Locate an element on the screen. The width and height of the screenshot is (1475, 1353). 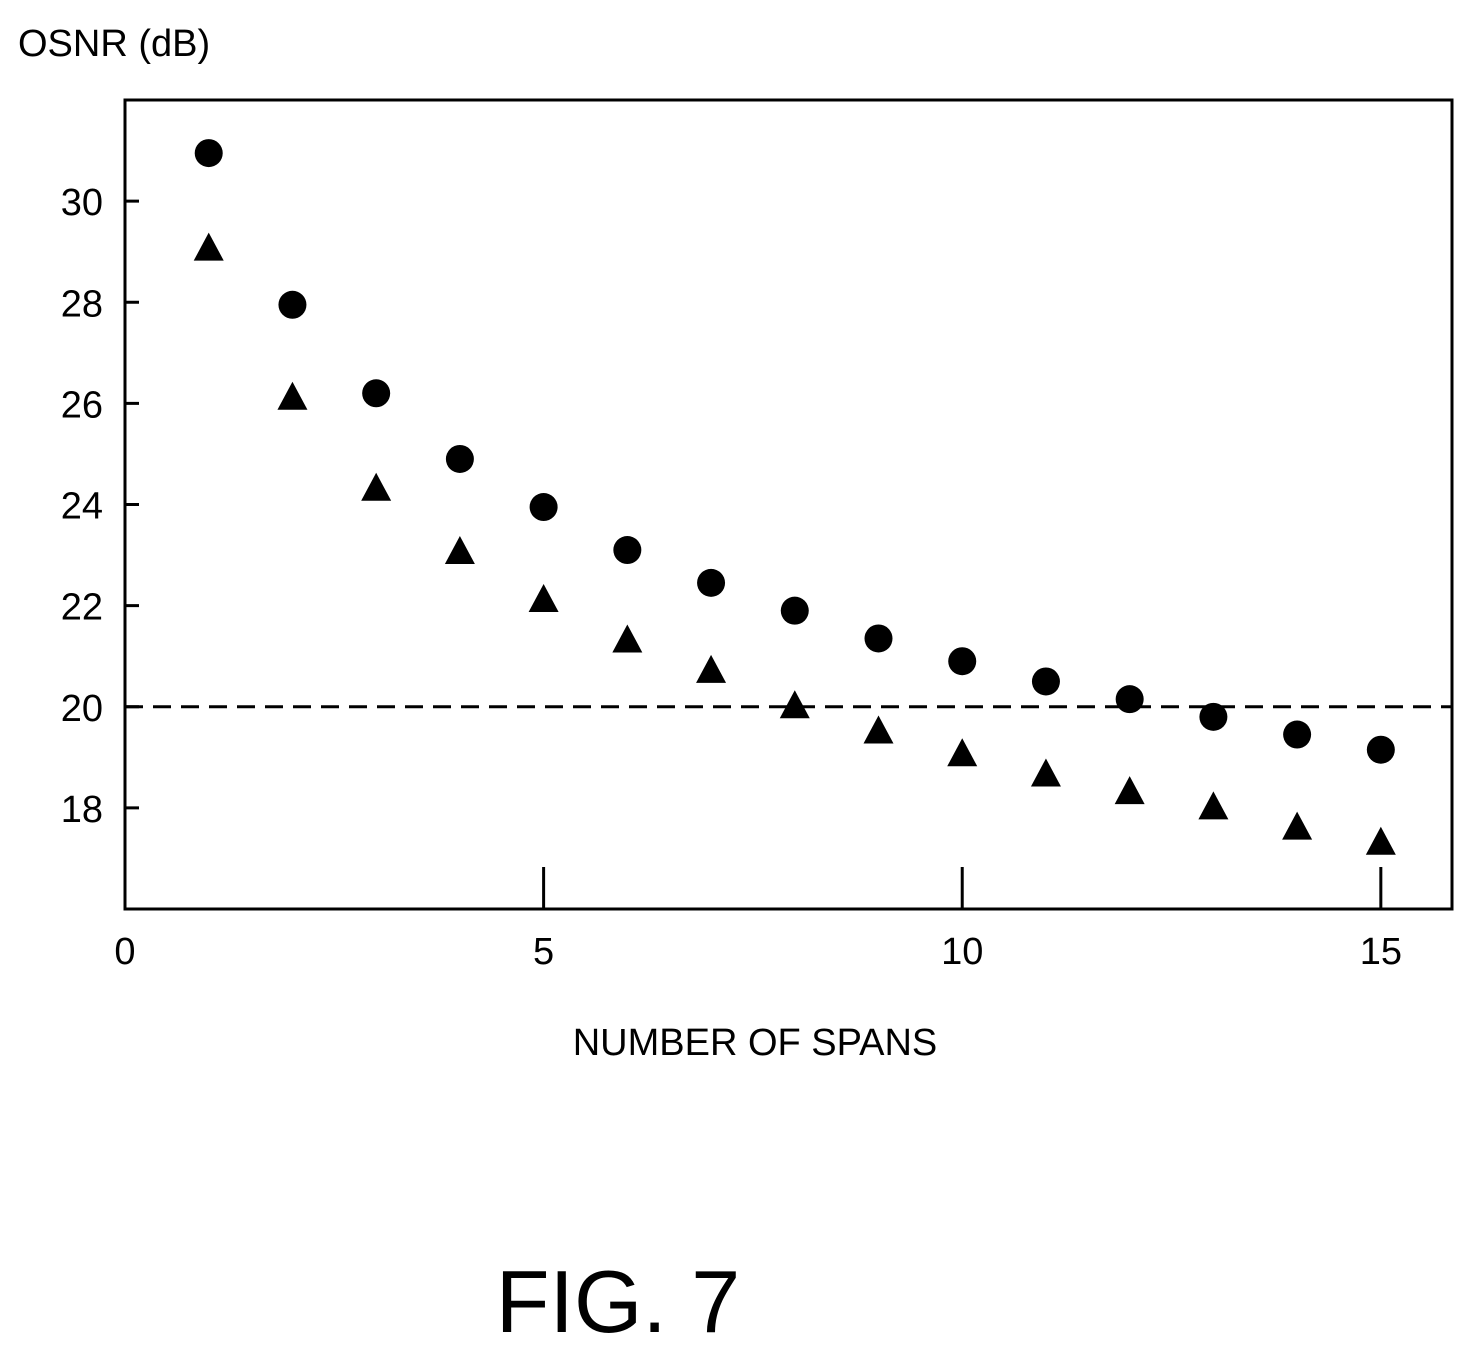
y-axis-label: OSNR (dB) is located at coordinates (114, 44).